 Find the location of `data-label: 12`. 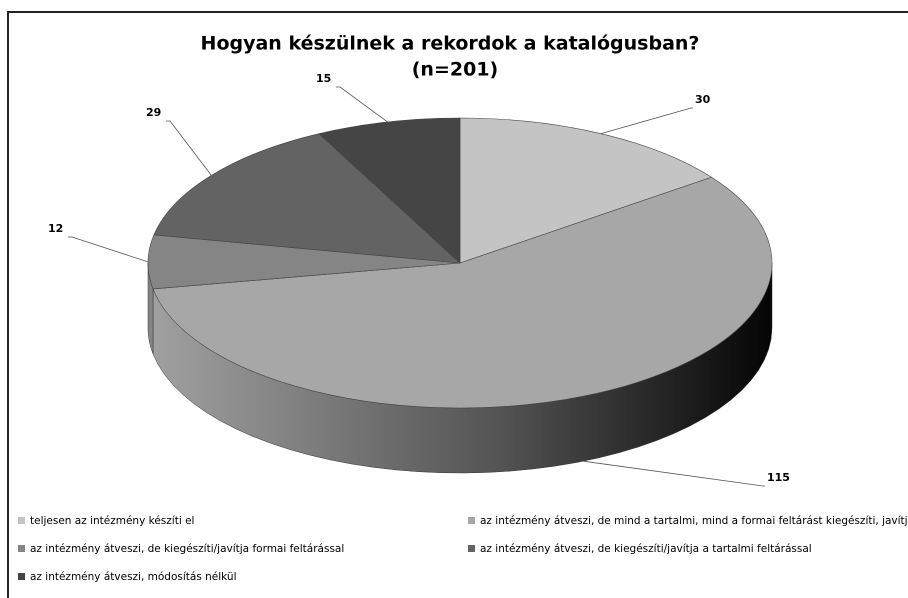

data-label: 12 is located at coordinates (55, 228).